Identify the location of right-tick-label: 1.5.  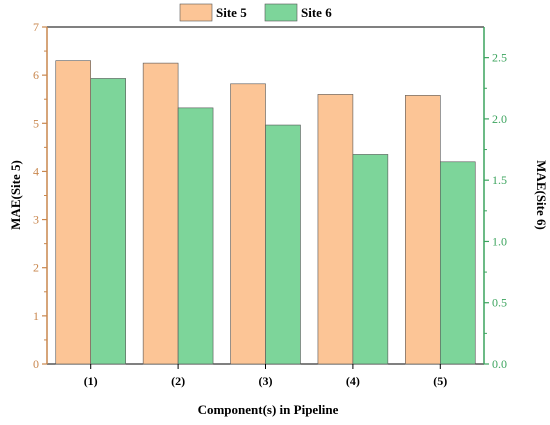
(499, 180).